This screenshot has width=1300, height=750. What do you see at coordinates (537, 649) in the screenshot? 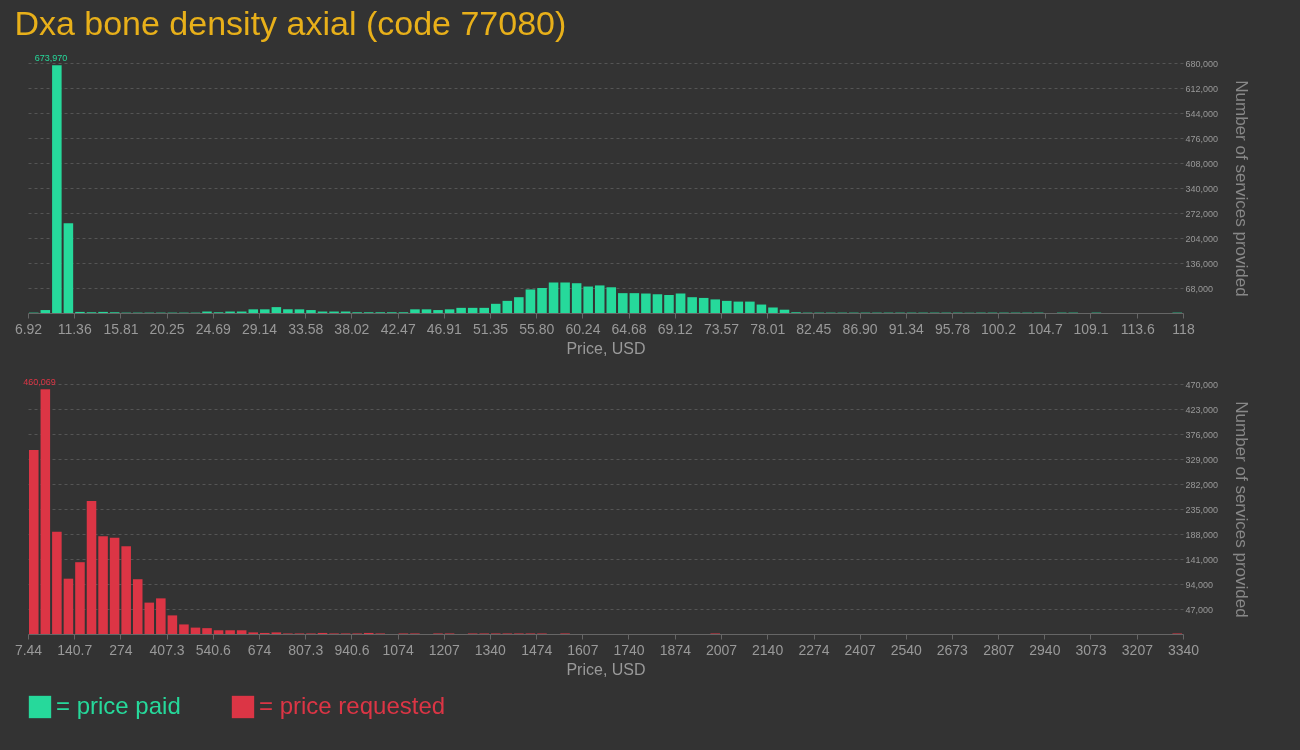
I see `x-tick-label: 1474` at bounding box center [537, 649].